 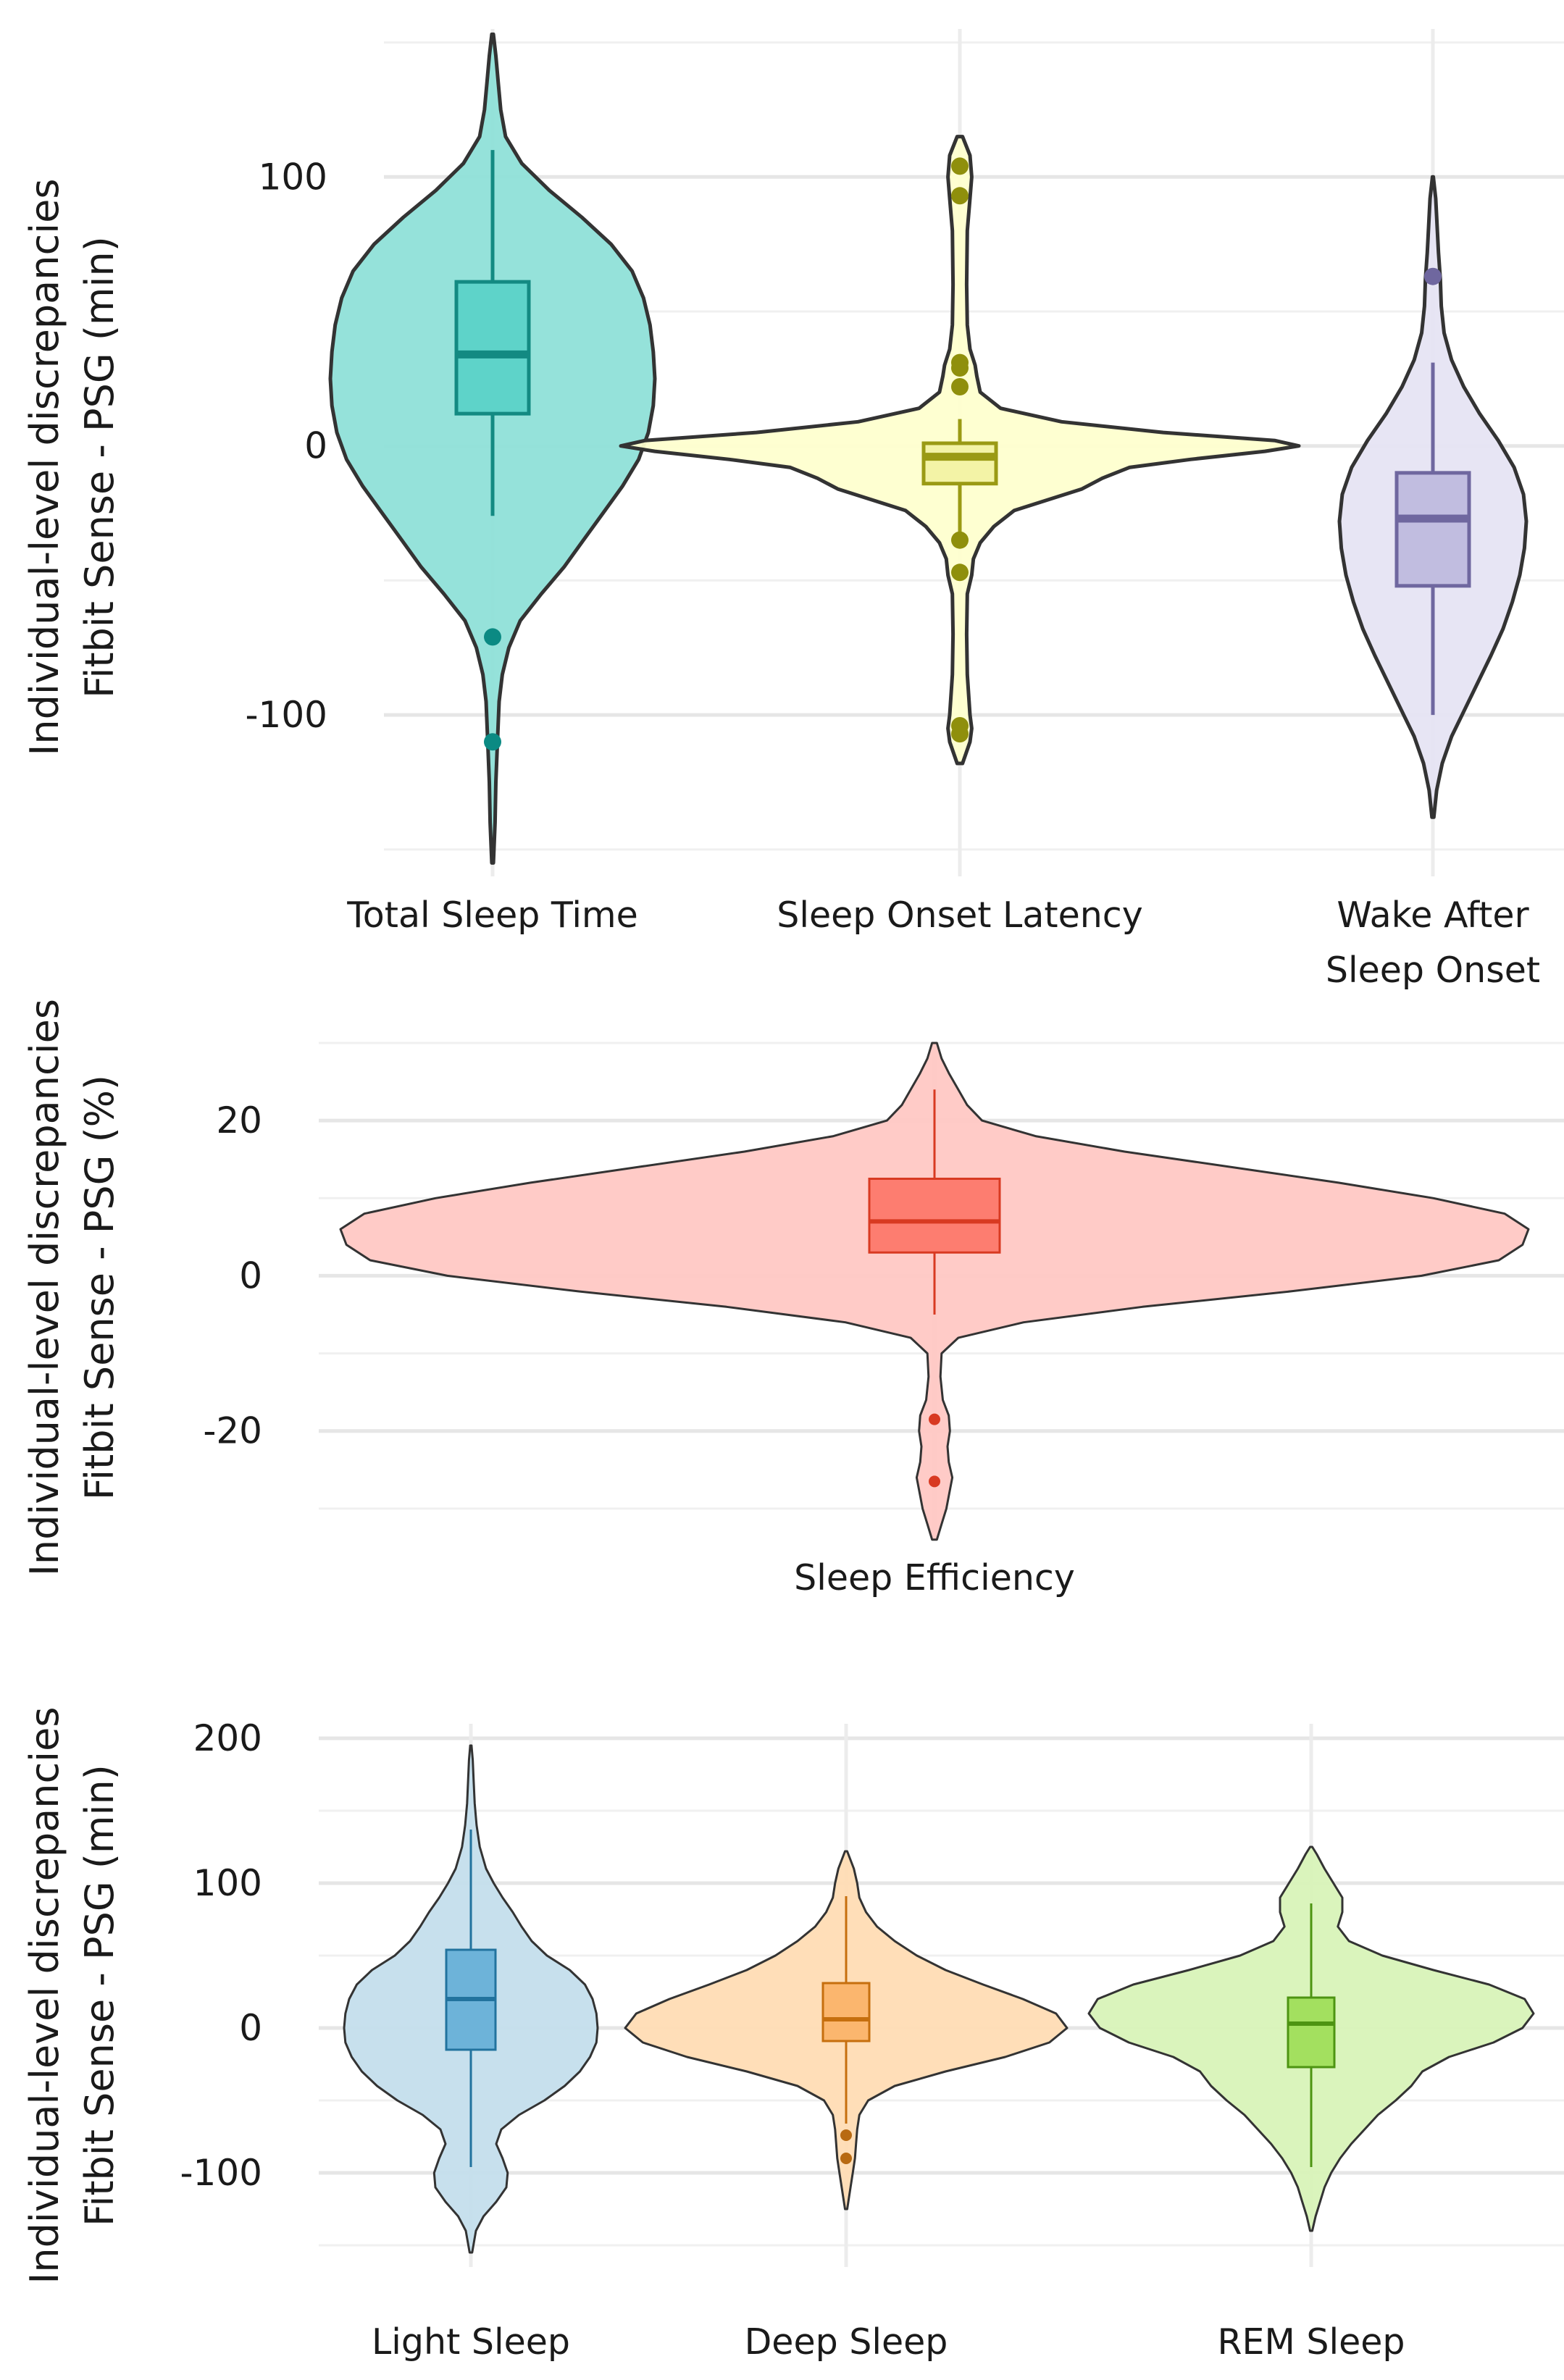 I want to click on category-label-sleep-efficiency: Sleep Efficiency, so click(x=934, y=1577).